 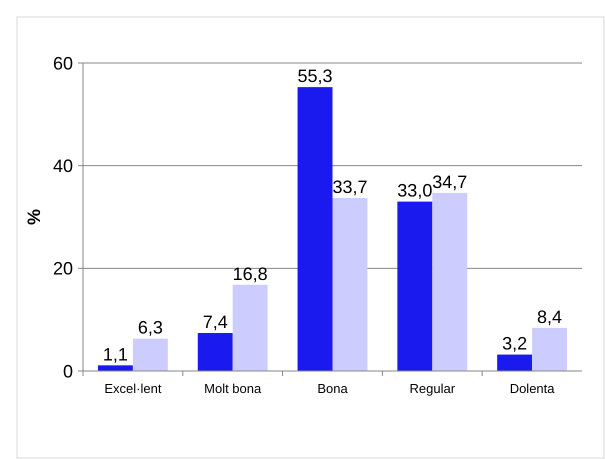 I want to click on y-axis-title: %, so click(x=34, y=217).